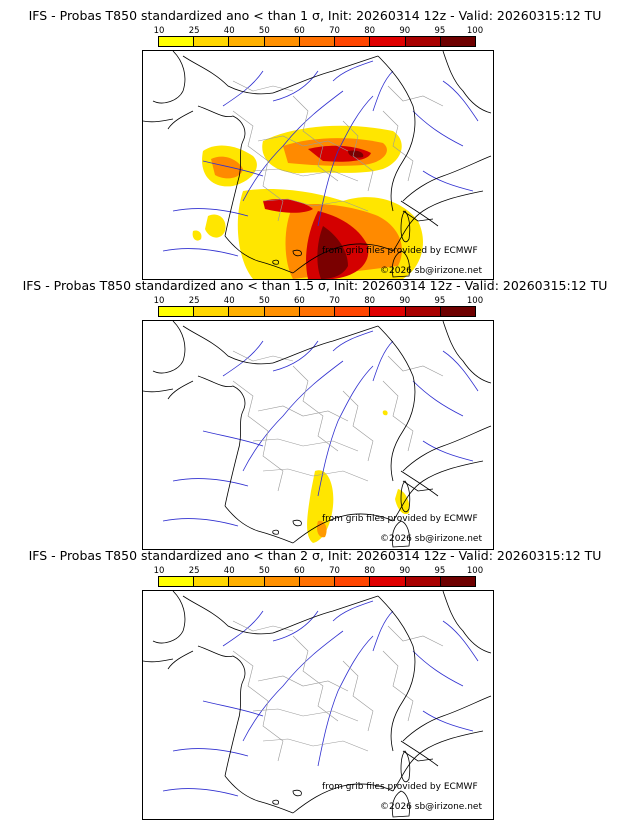 This screenshot has width=630, height=828. I want to click on probability-field-yellow, so click(358, 476).